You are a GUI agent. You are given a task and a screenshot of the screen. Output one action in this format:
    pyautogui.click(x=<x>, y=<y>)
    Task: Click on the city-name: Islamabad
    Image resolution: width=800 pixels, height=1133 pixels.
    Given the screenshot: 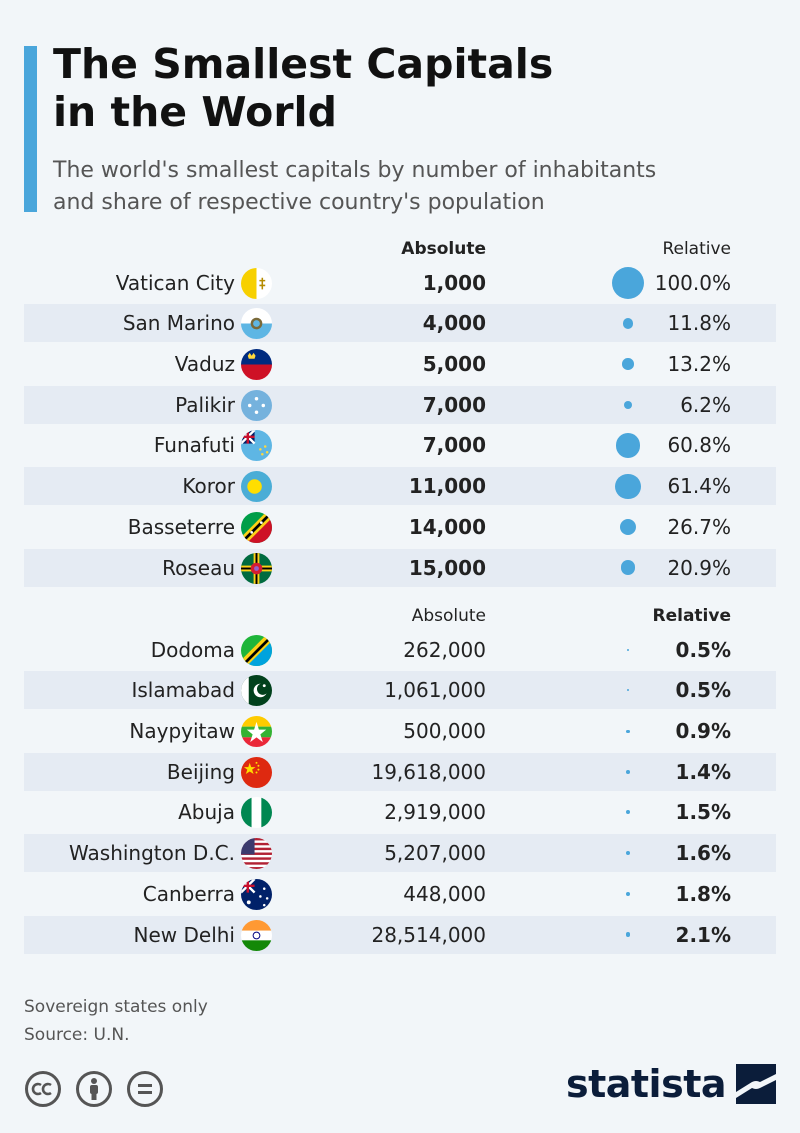 What is the action you would take?
    pyautogui.click(x=183, y=690)
    